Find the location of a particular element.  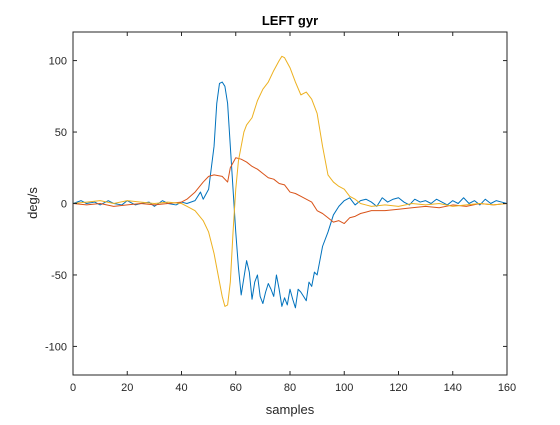

y-tick-label: 100 is located at coordinates (58, 62).